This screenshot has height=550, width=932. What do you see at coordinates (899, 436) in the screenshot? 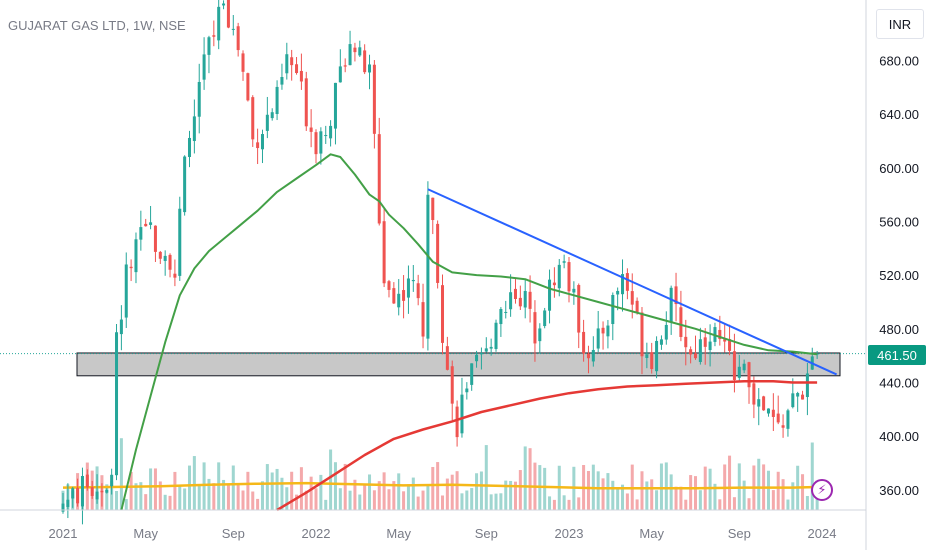
I see `y-tick-label: 400.00` at bounding box center [899, 436].